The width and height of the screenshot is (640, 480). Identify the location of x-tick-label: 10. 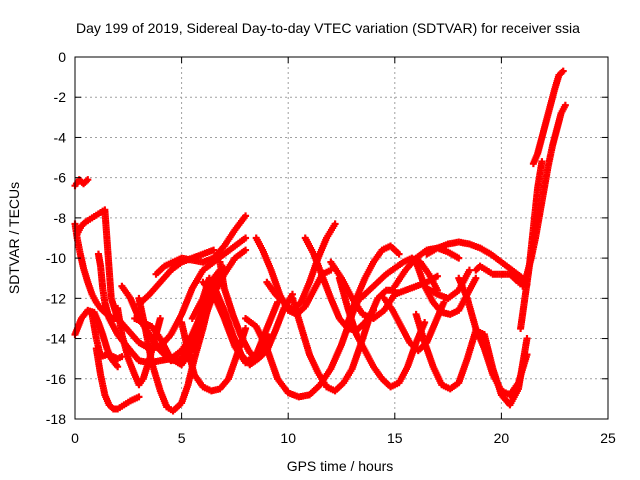
(288, 438).